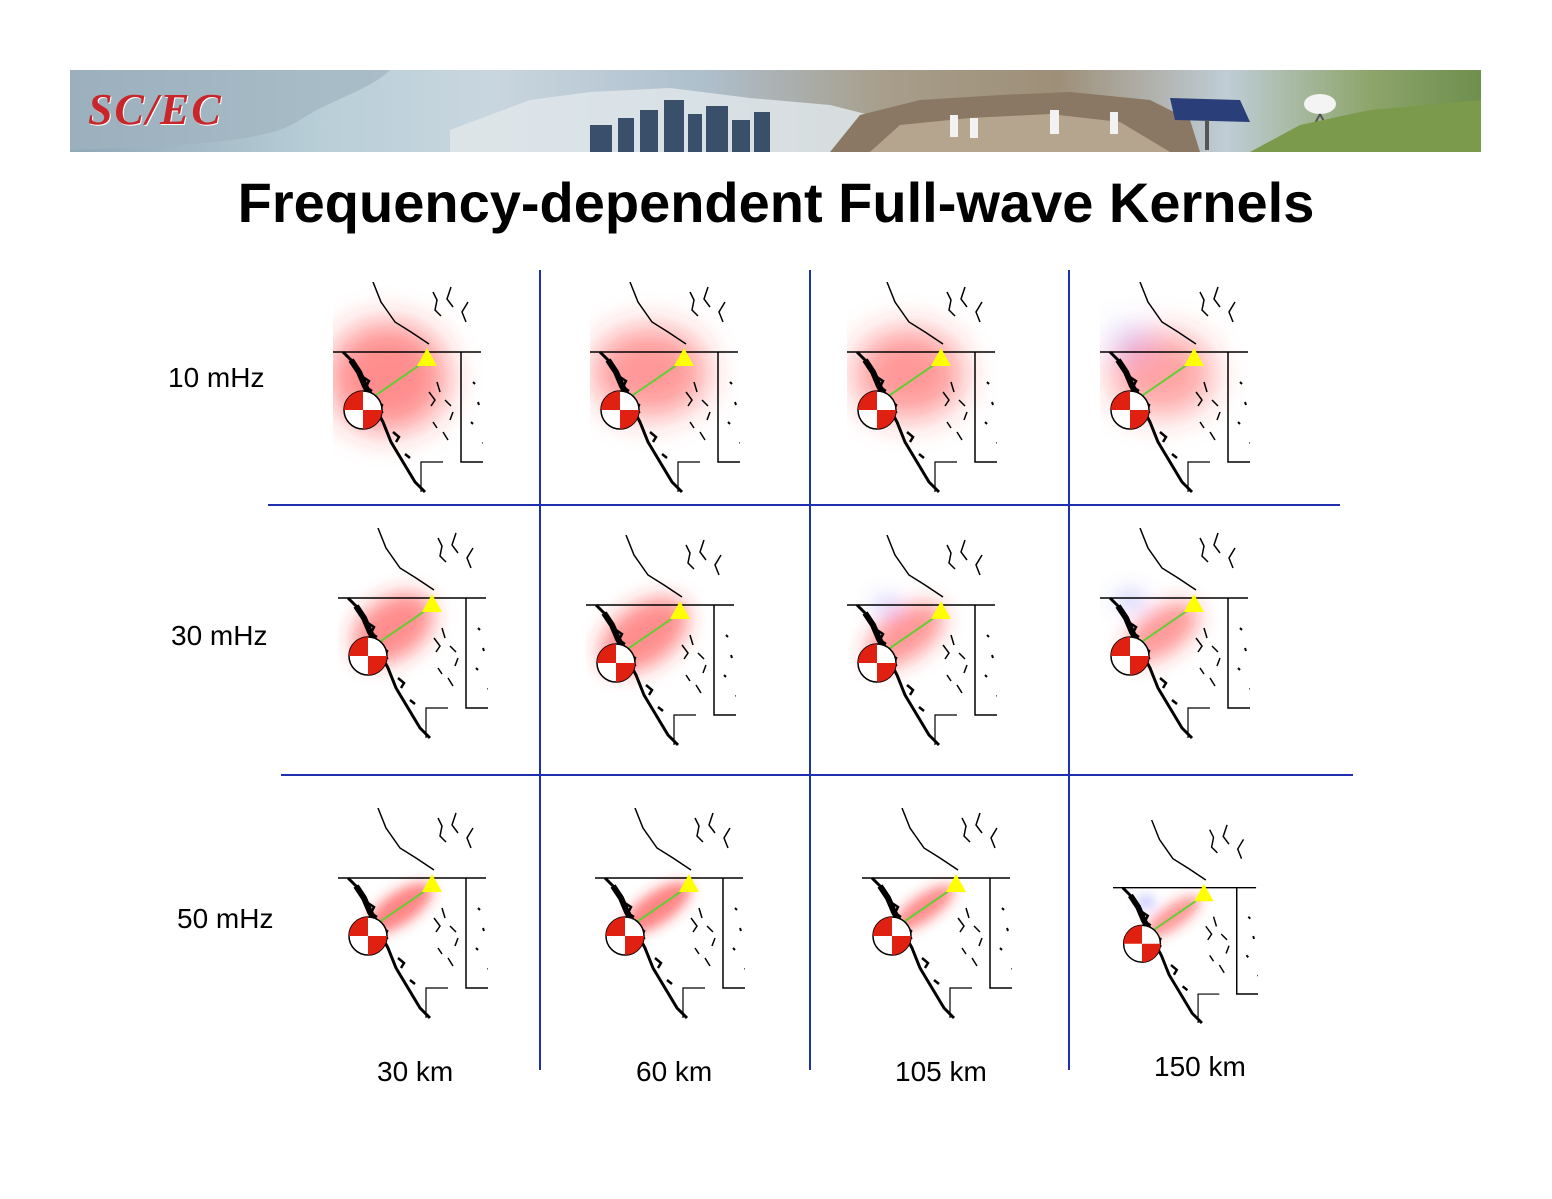 Image resolution: width=1552 pixels, height=1199 pixels. What do you see at coordinates (776, 202) in the screenshot?
I see `page-title: Frequency-dependent Full-wave Kernels` at bounding box center [776, 202].